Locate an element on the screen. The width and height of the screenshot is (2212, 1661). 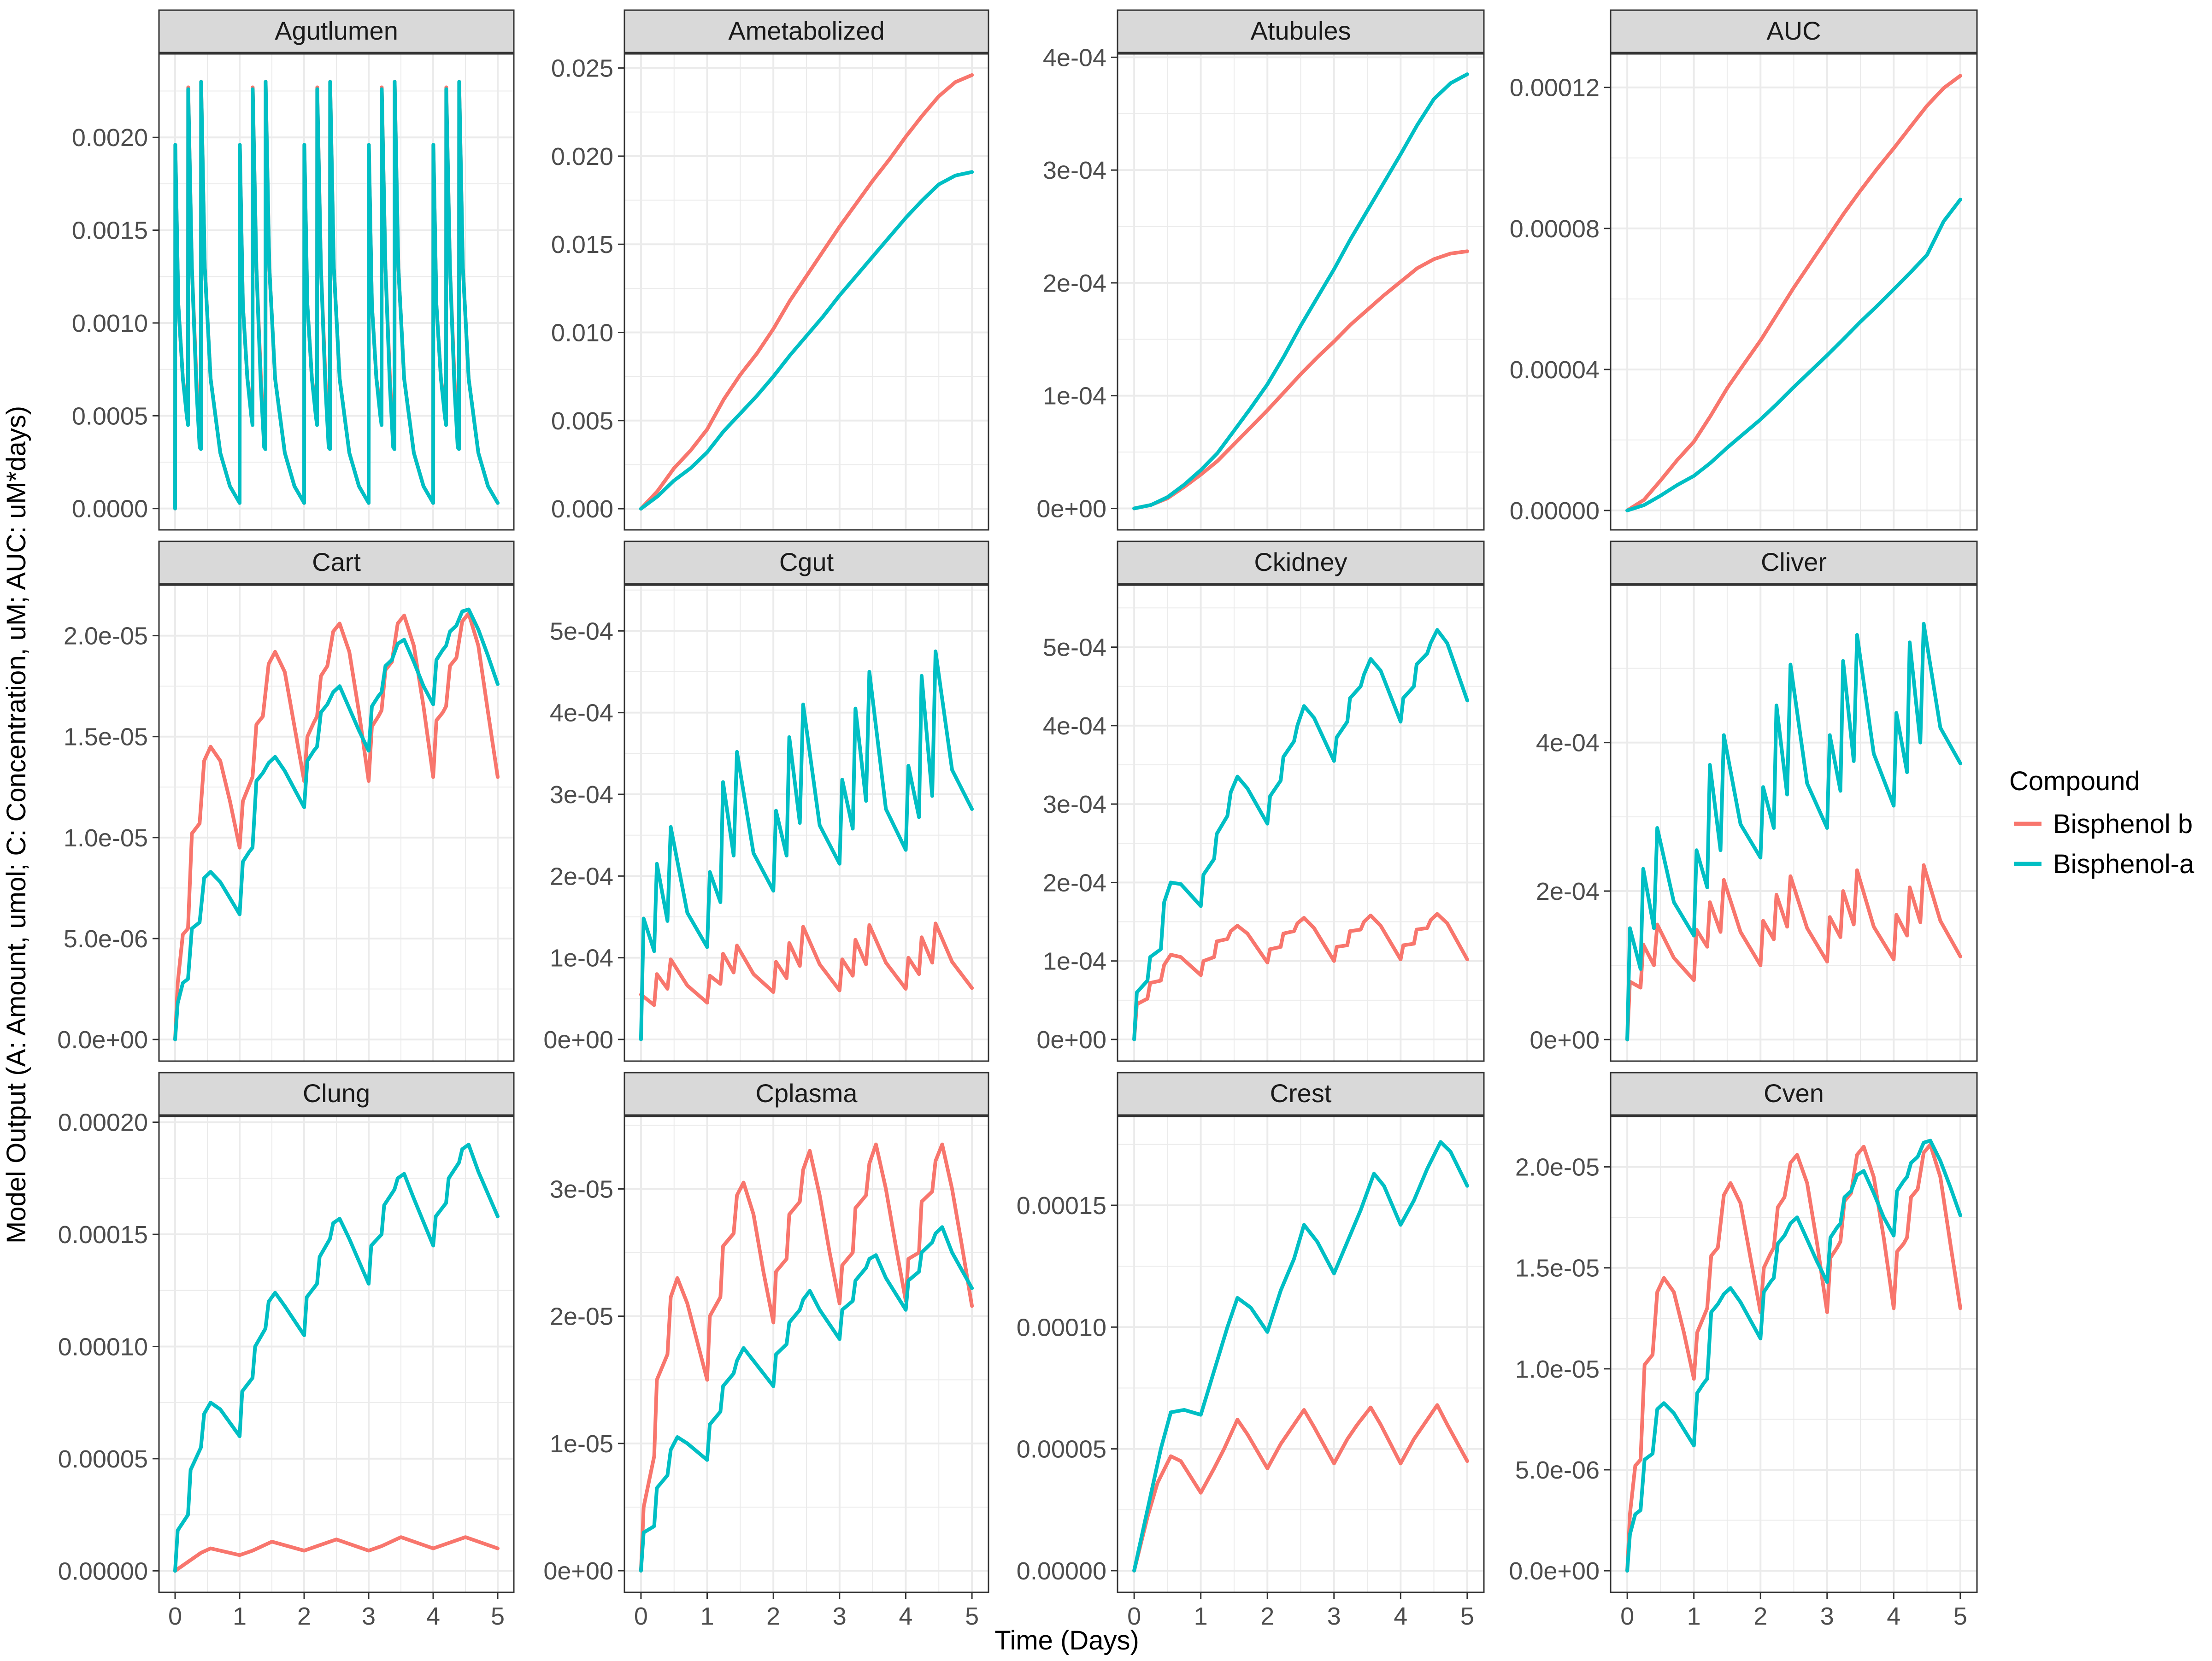
y-tick-label: 0.020 is located at coordinates (582, 156).